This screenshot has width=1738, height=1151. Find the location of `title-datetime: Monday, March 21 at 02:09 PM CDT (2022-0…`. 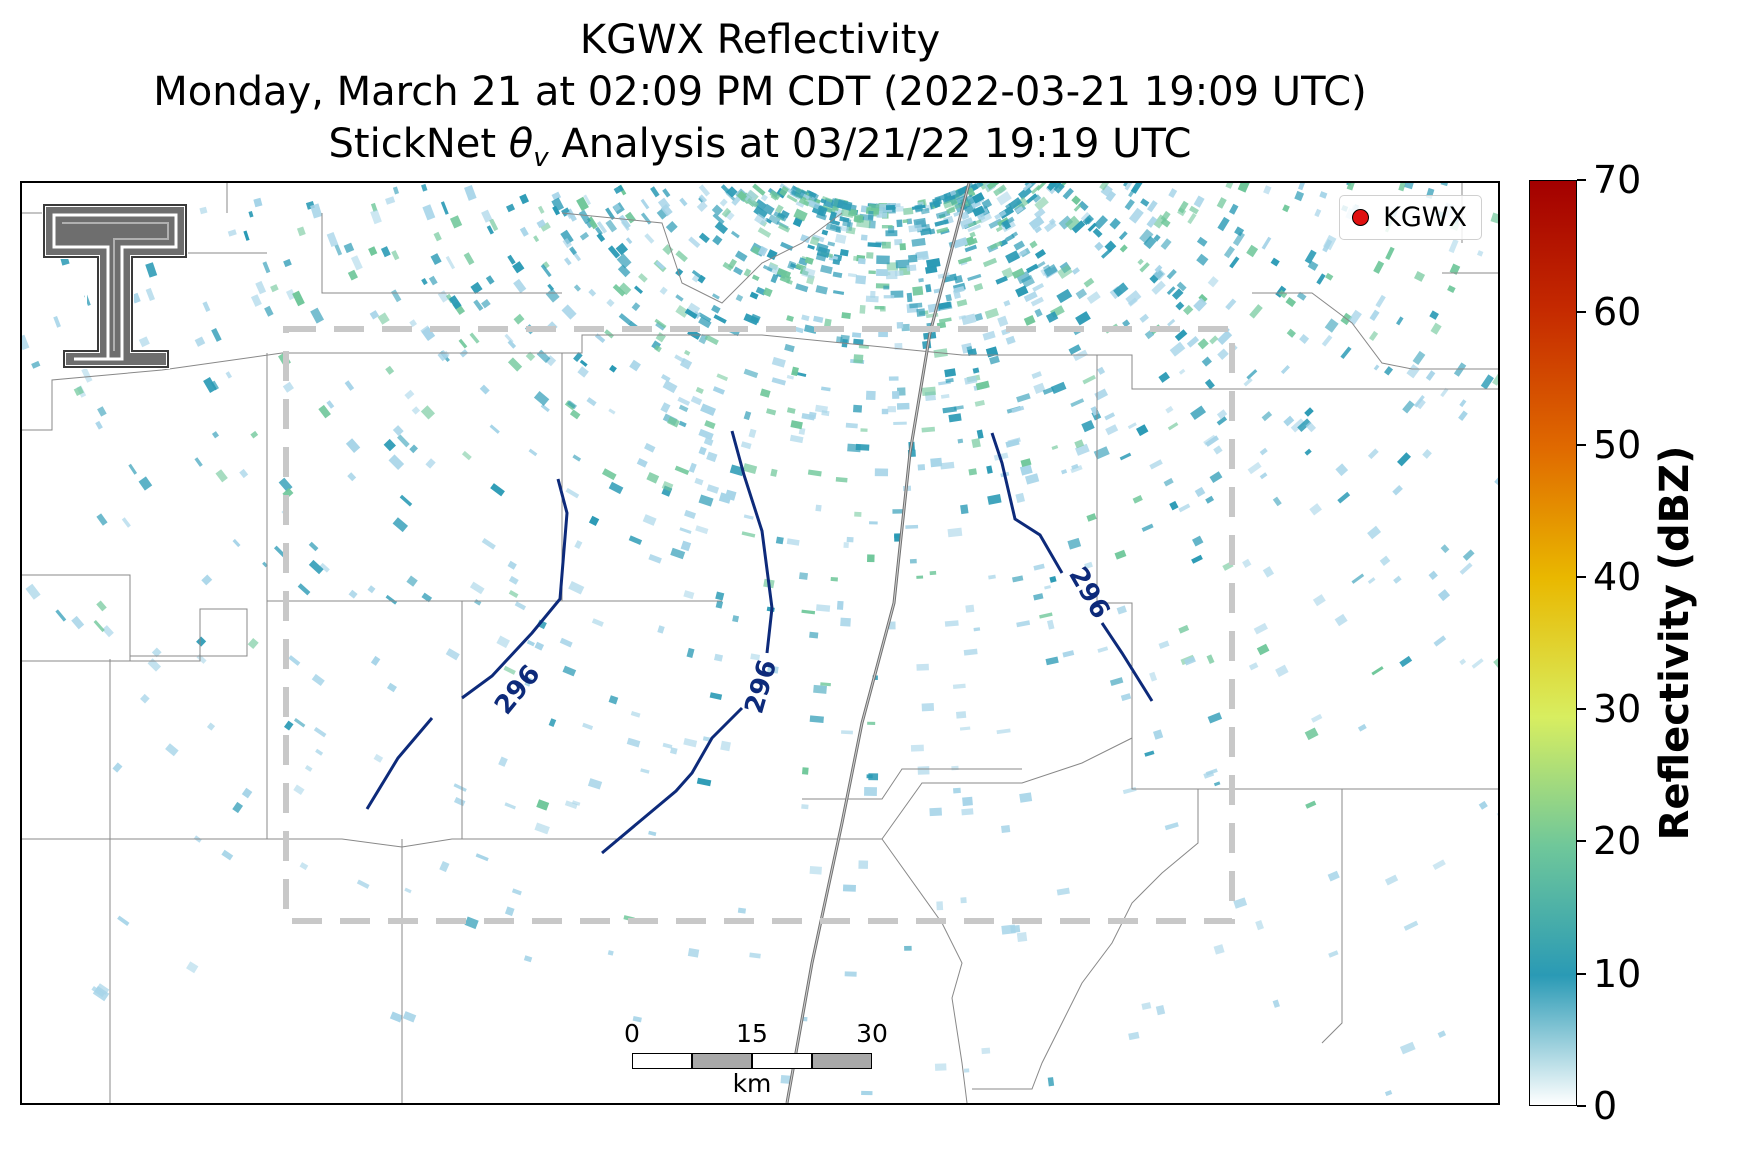

title-datetime: Monday, March 21 at 02:09 PM CDT (2022-0… is located at coordinates (760, 92).